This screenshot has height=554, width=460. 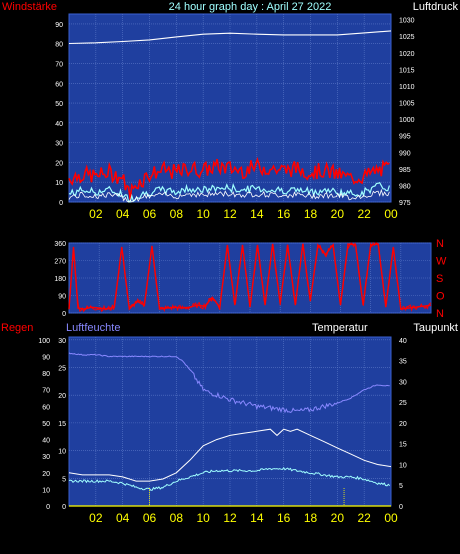 I want to click on panel3-right-tick-label: 5, so click(x=401, y=486).